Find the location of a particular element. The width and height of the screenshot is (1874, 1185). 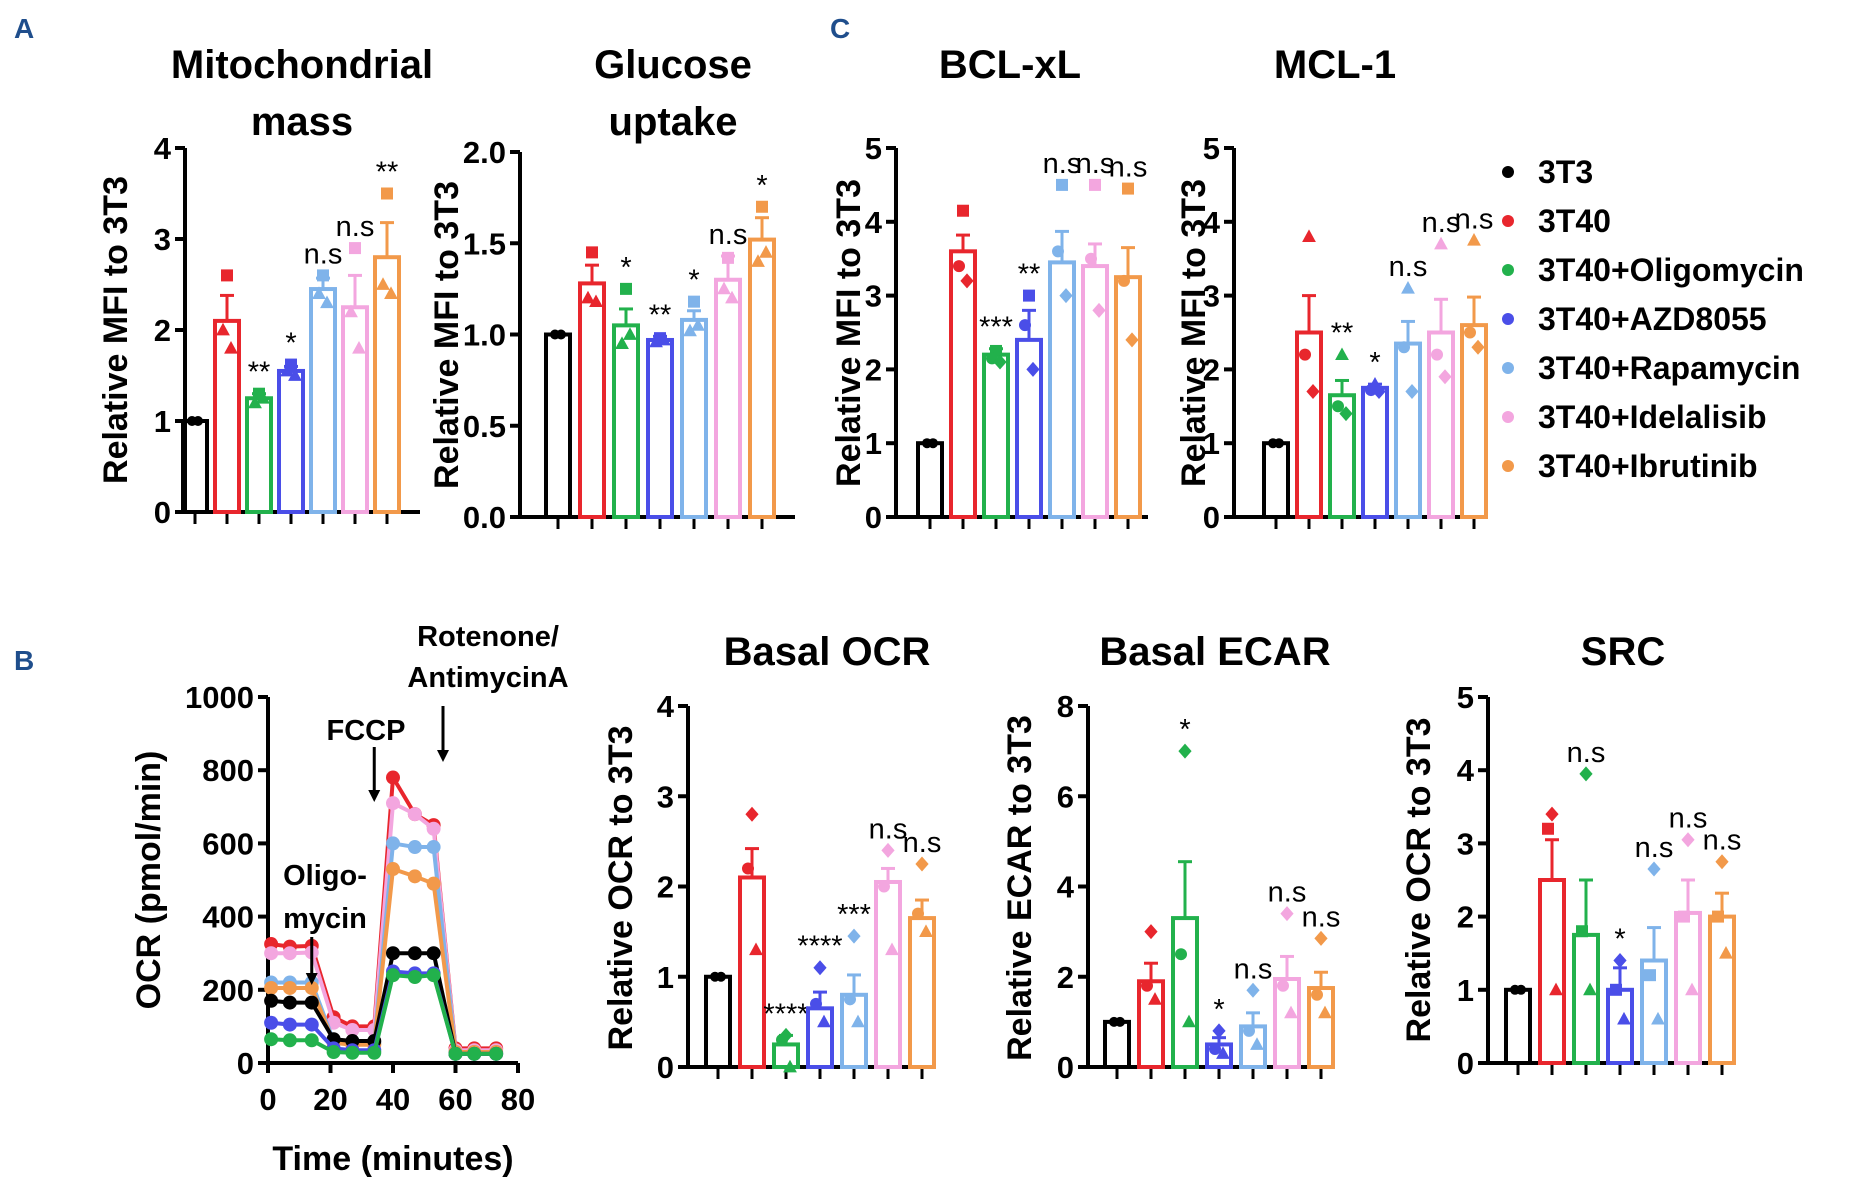

legend-item-label: 3T40+Idelalisib is located at coordinates (1652, 417).